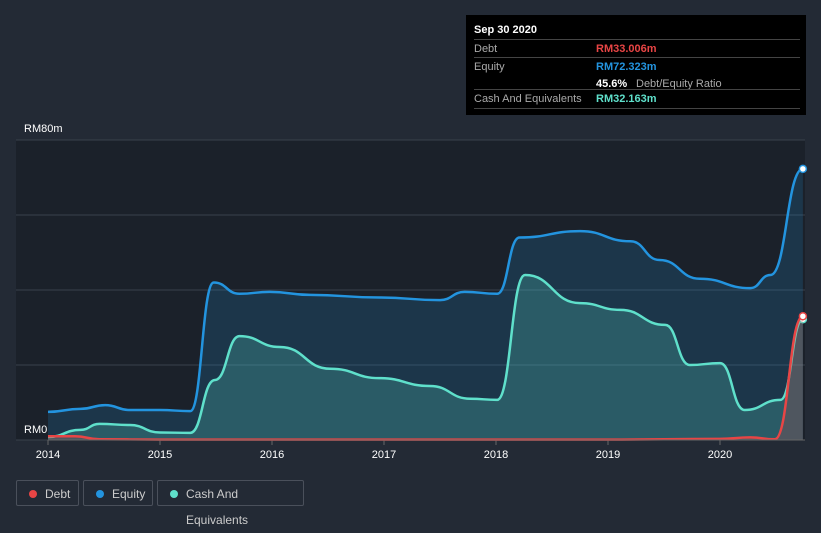 The width and height of the screenshot is (821, 533). Describe the element at coordinates (486, 49) in the screenshot. I see `debt-label: Debt` at that location.